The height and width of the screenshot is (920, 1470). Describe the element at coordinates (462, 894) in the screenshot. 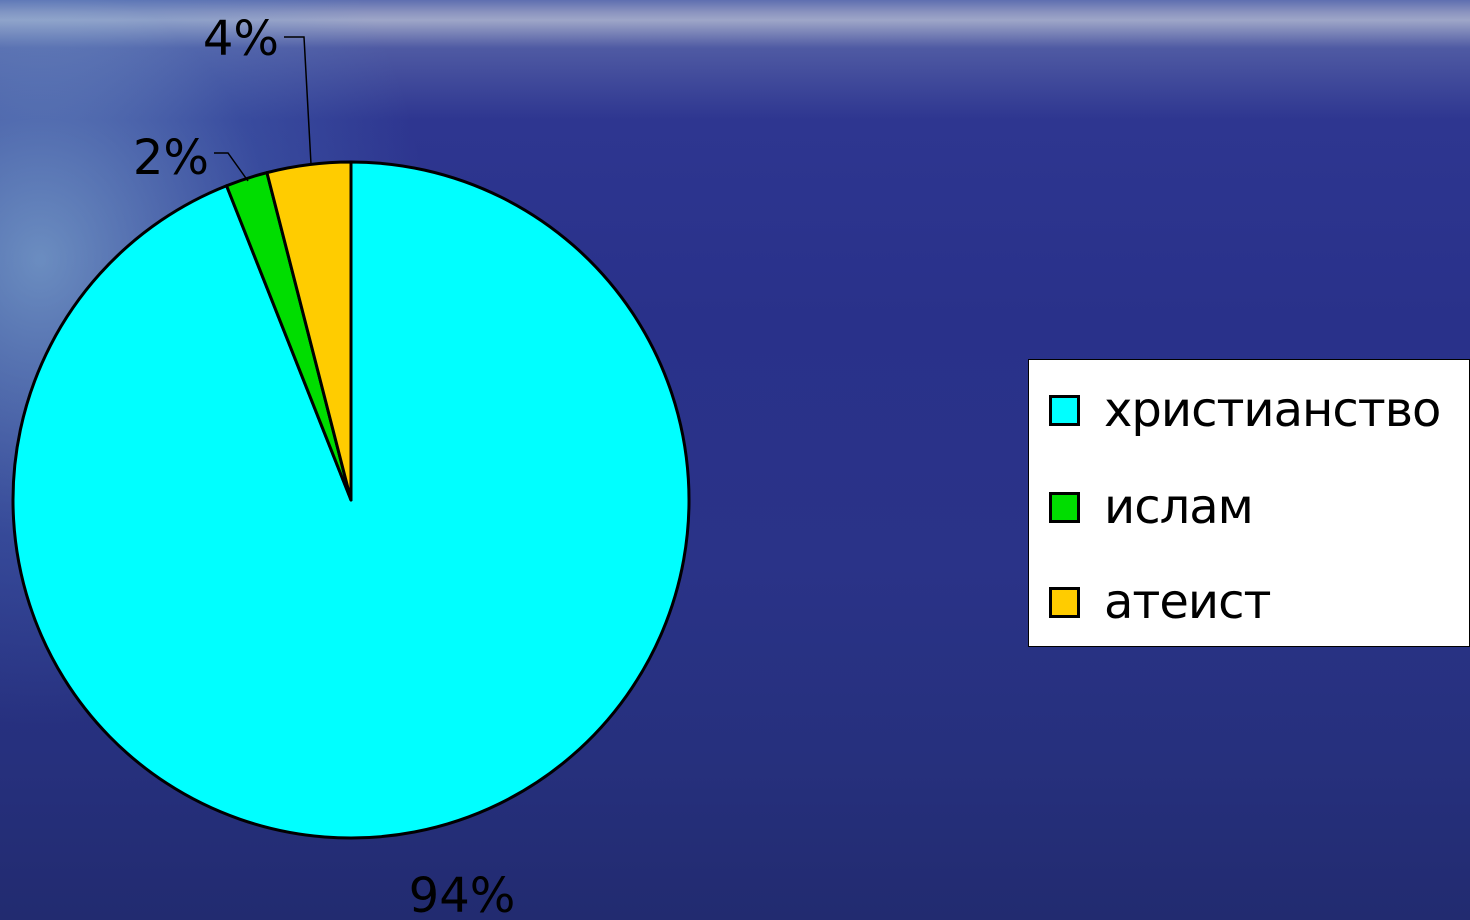

I see `data-label-christianity: 94%` at that location.